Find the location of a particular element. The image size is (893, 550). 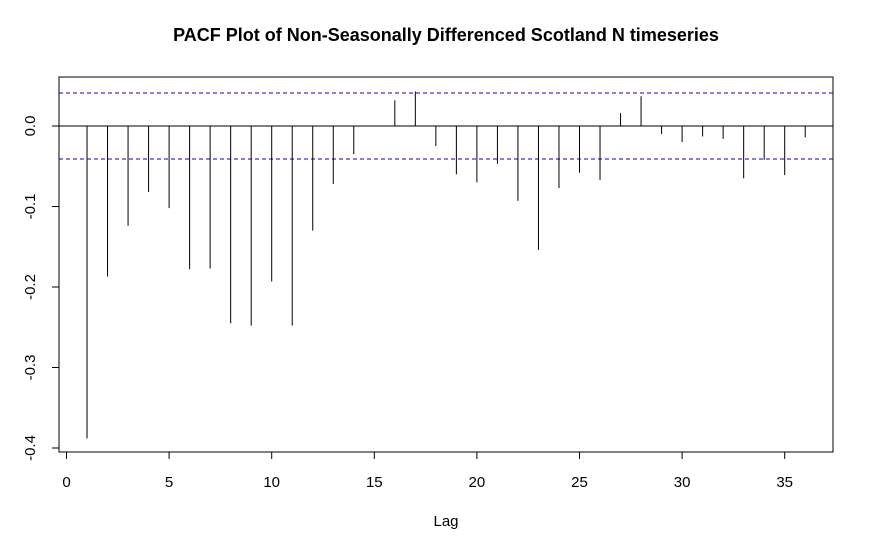

x-tick-label: 10 is located at coordinates (271, 482).